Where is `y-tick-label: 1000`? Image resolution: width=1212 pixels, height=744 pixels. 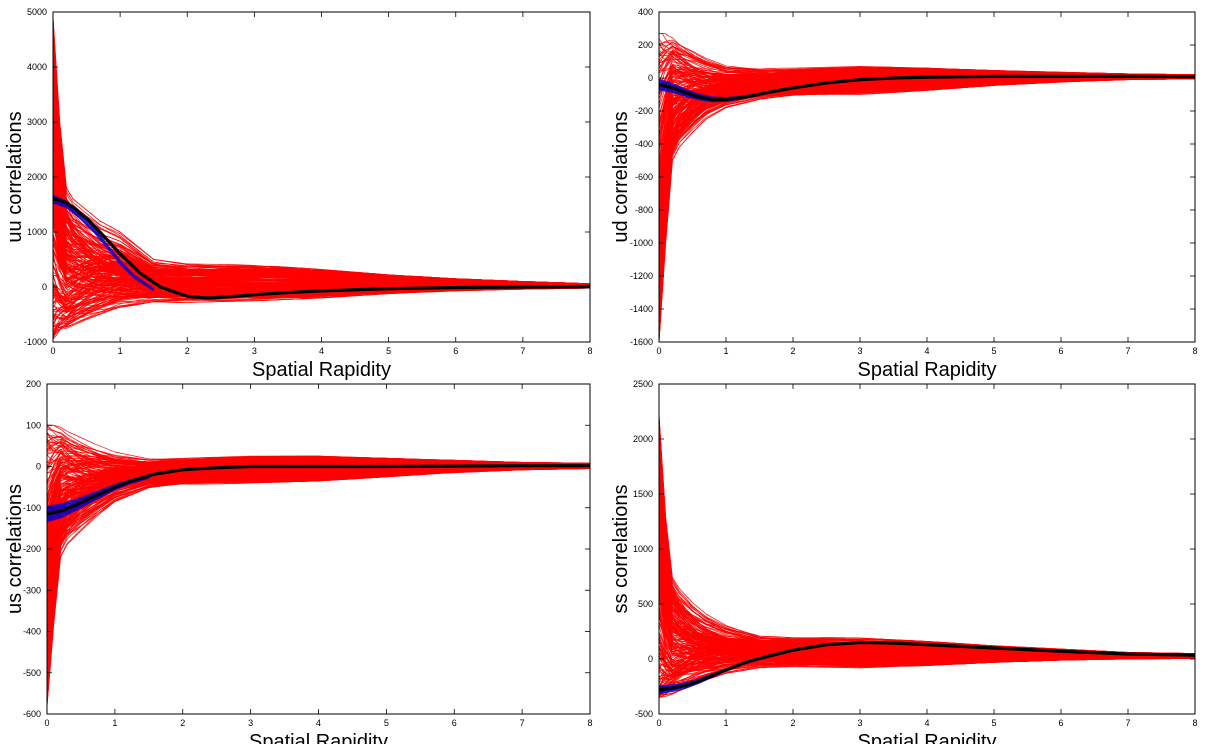 y-tick-label: 1000 is located at coordinates (37, 232).